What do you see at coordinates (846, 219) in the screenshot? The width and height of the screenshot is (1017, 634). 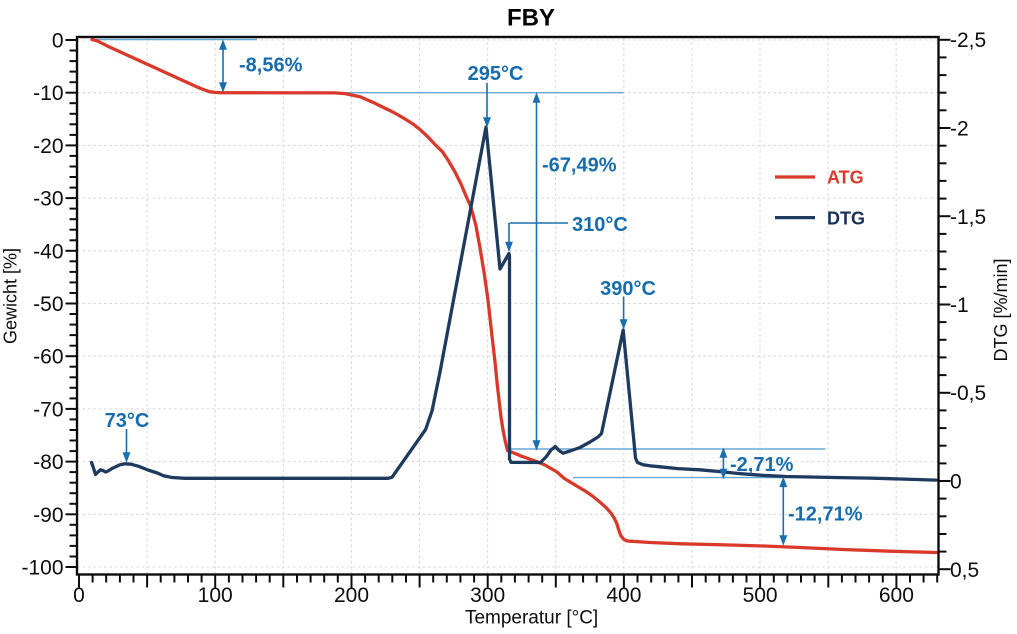 I see `svg-text: DTG` at bounding box center [846, 219].